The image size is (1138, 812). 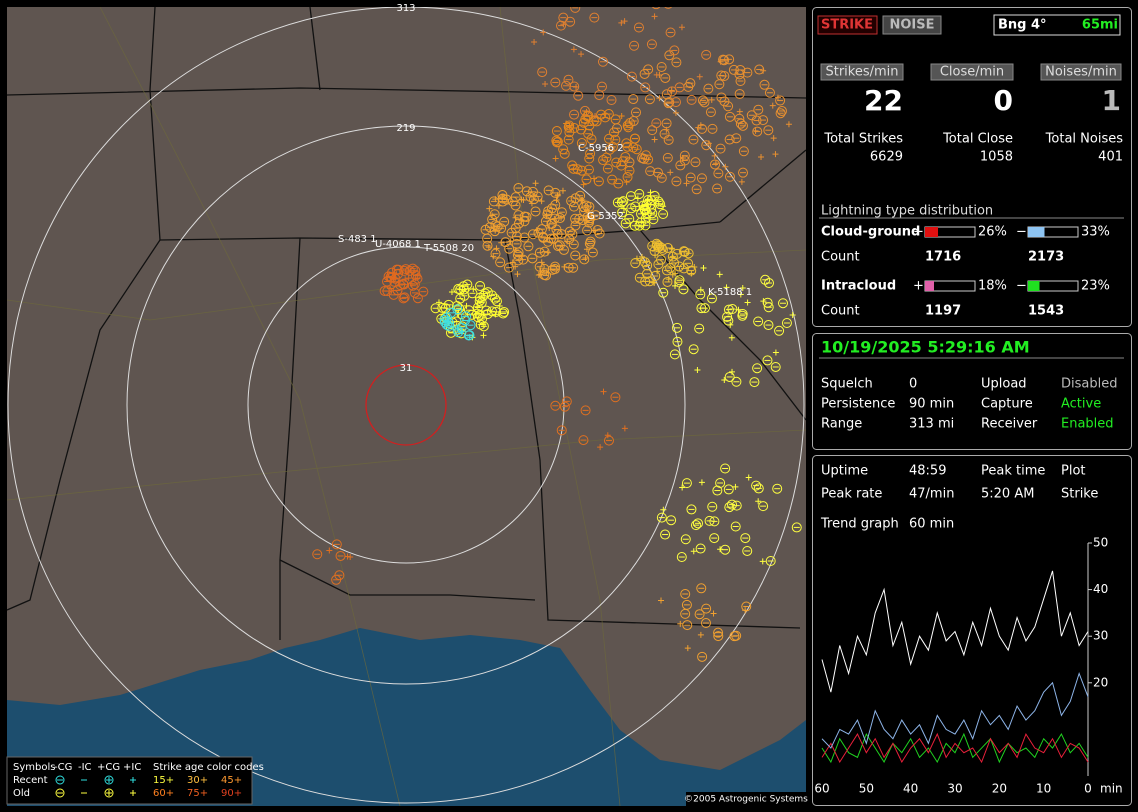 I want to click on strike-button-label: STRIKE, so click(x=847, y=25).